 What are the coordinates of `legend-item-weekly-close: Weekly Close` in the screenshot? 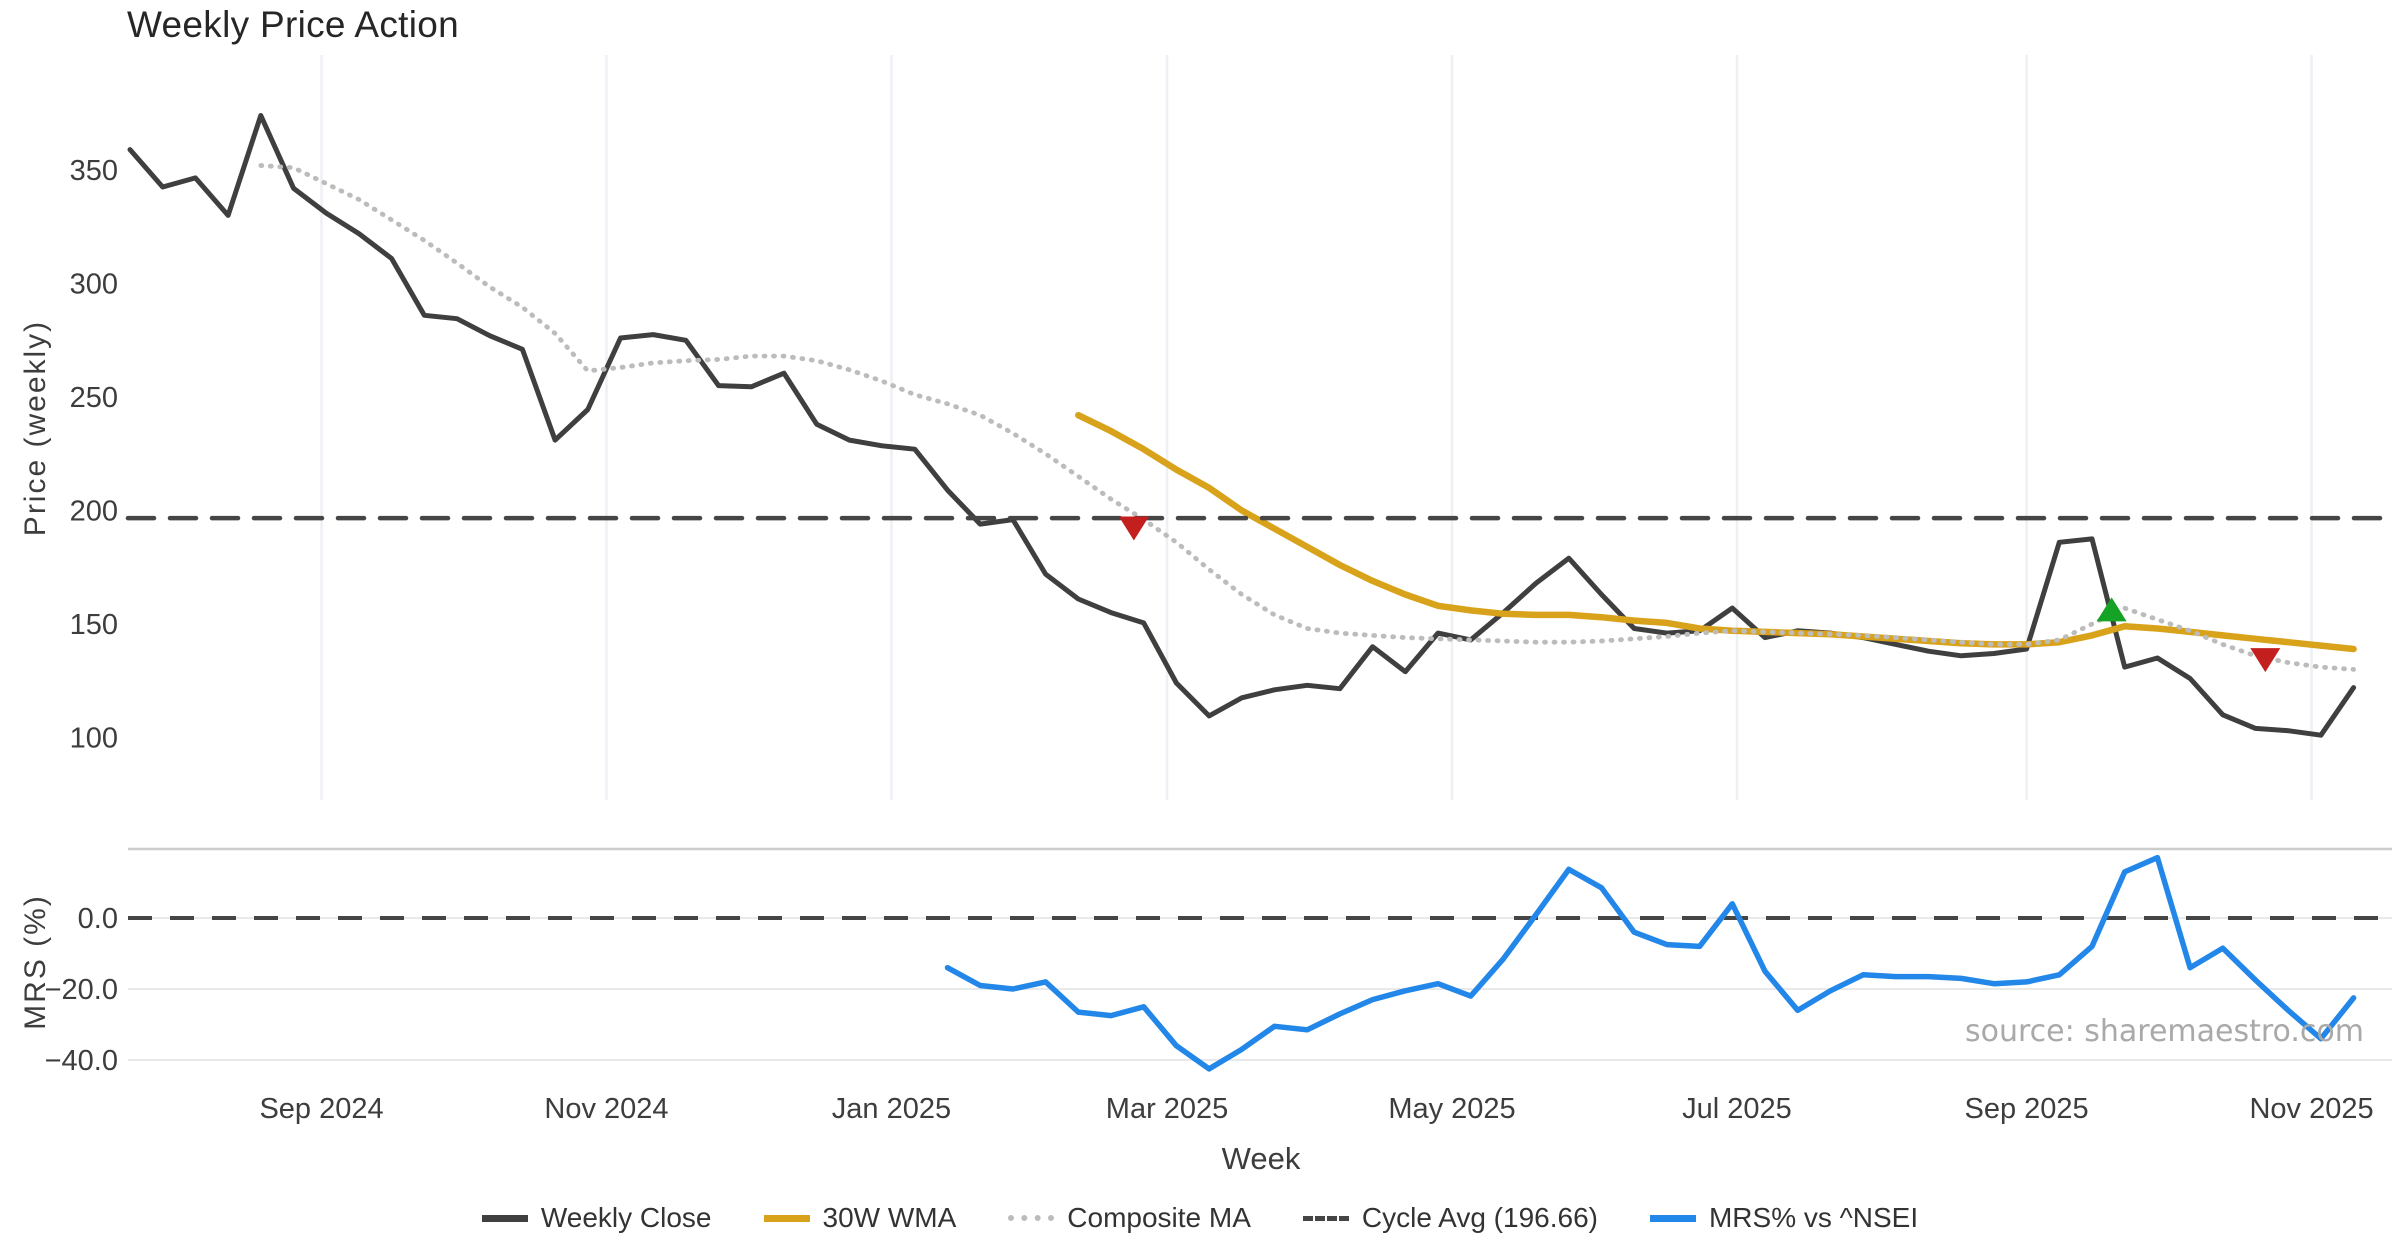 It's located at (596, 1218).